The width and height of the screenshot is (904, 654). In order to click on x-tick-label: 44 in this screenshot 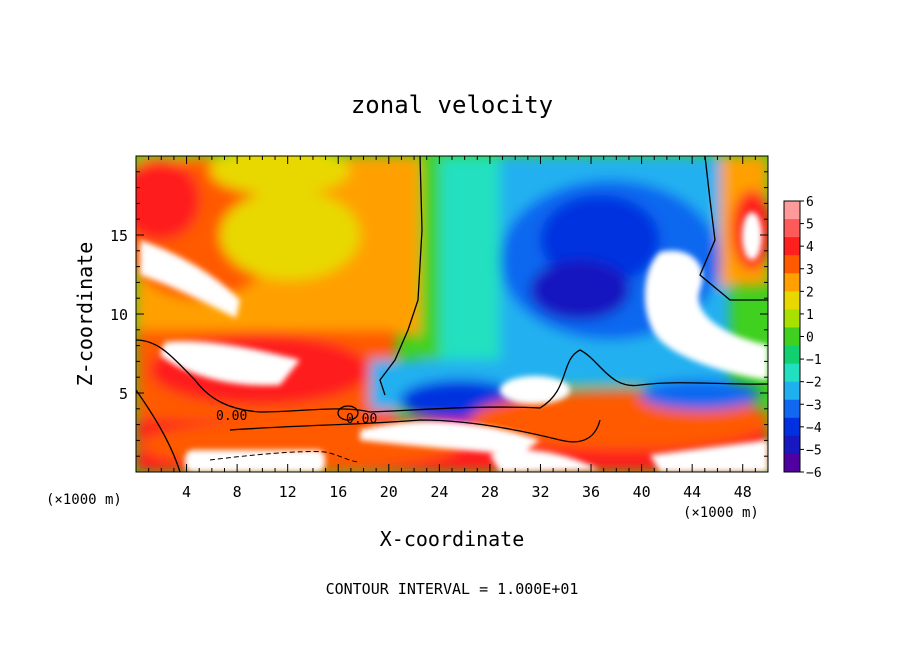, I will do `click(692, 492)`.